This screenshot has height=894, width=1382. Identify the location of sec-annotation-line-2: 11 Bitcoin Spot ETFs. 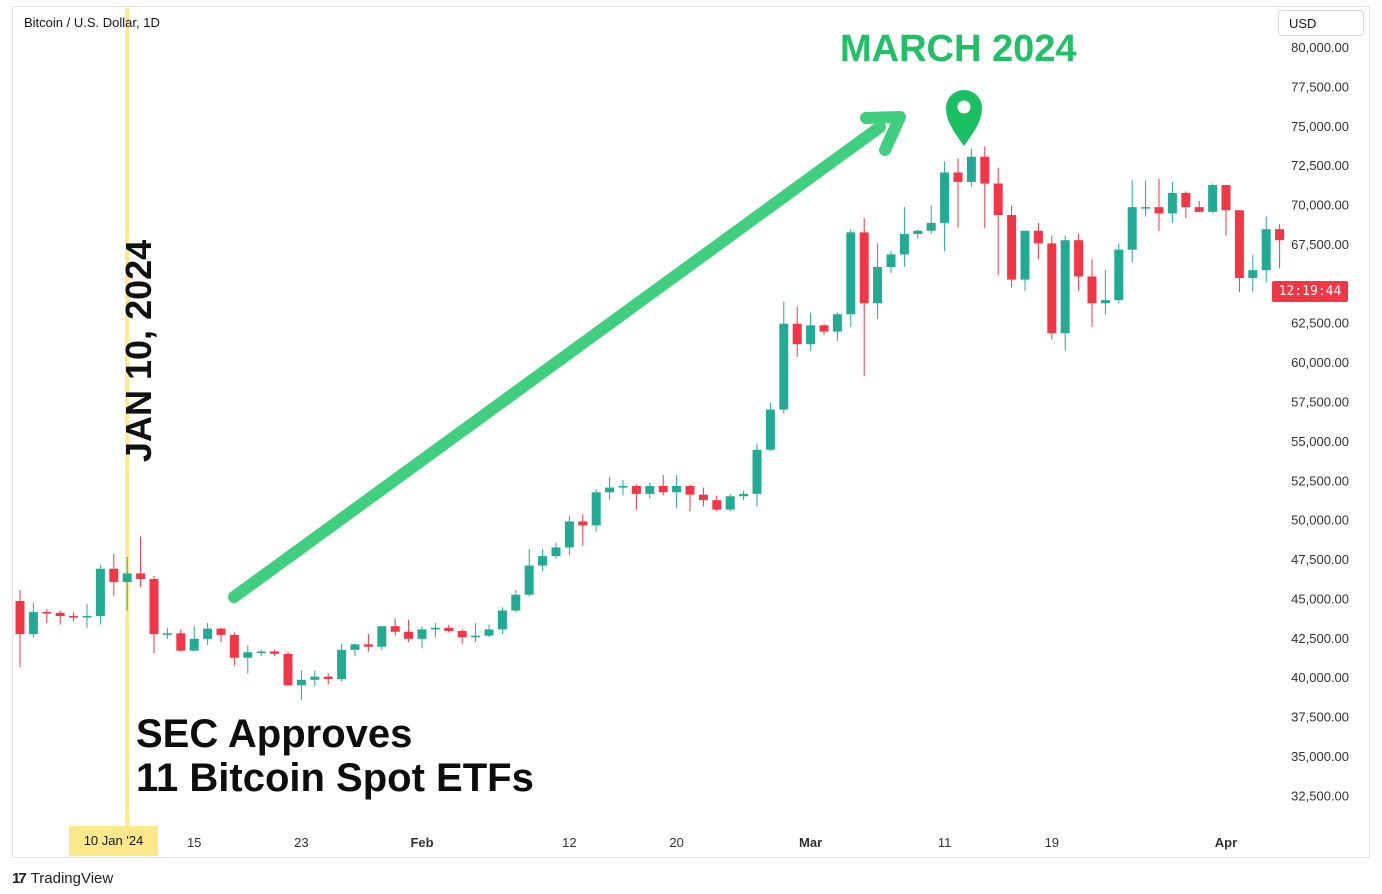
(335, 778).